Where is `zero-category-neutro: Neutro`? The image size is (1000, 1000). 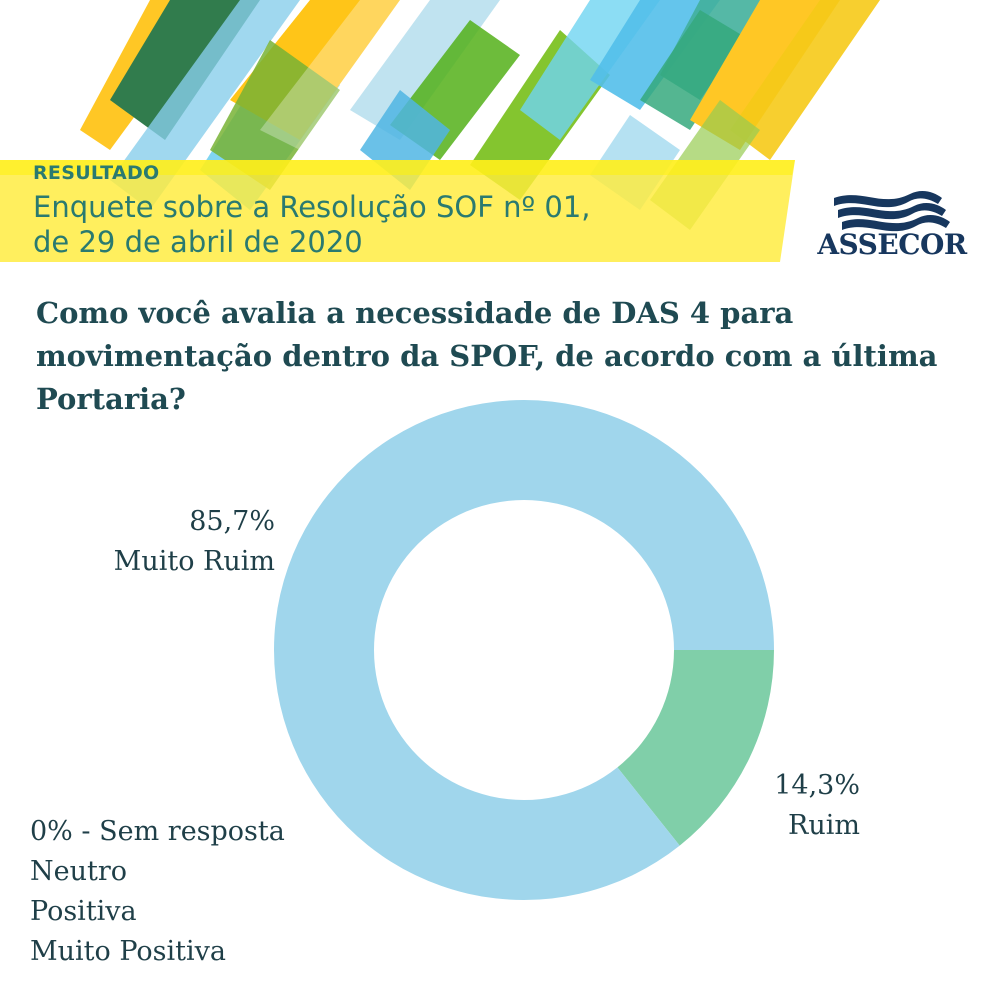 zero-category-neutro: Neutro is located at coordinates (78, 871).